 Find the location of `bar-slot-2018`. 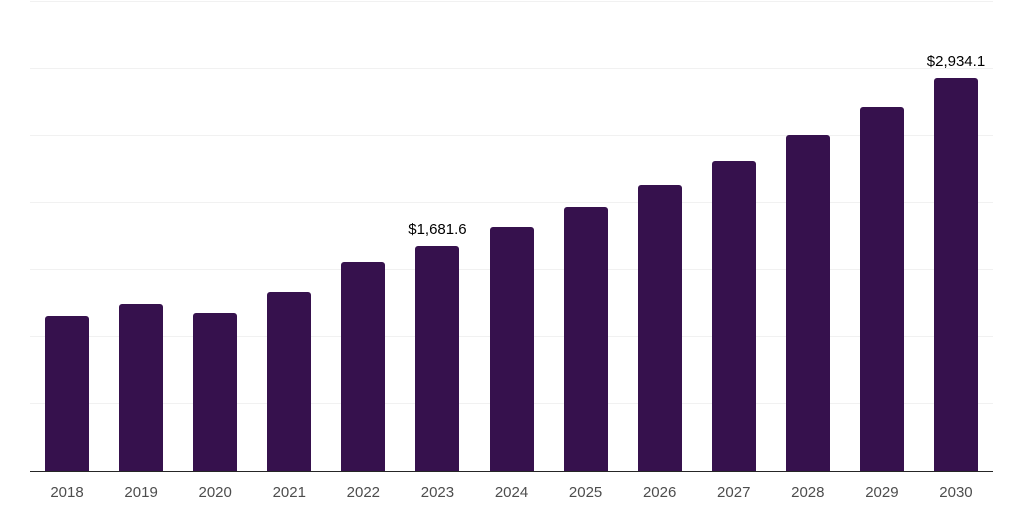

bar-slot-2018 is located at coordinates (67, 236).